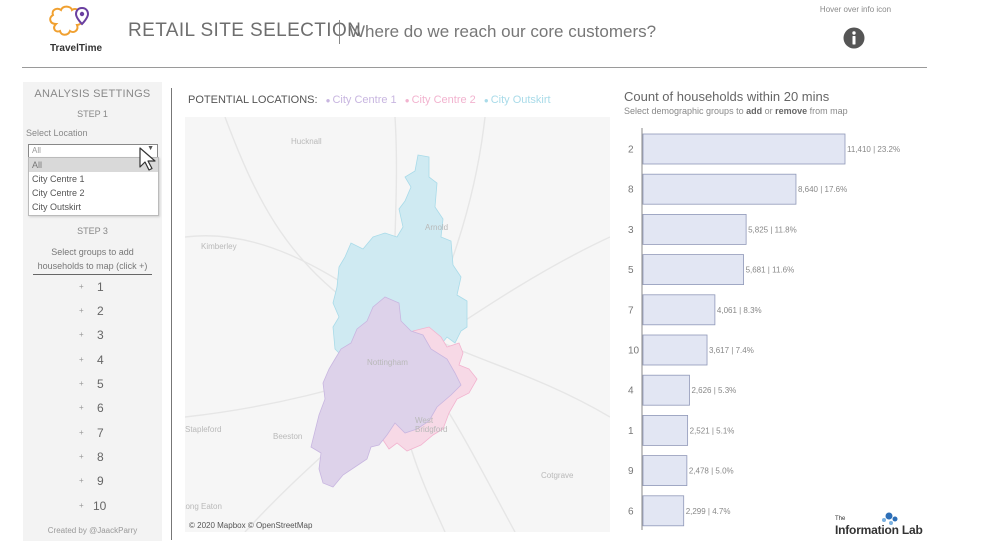  I want to click on traveltime-logo, so click(69, 20).